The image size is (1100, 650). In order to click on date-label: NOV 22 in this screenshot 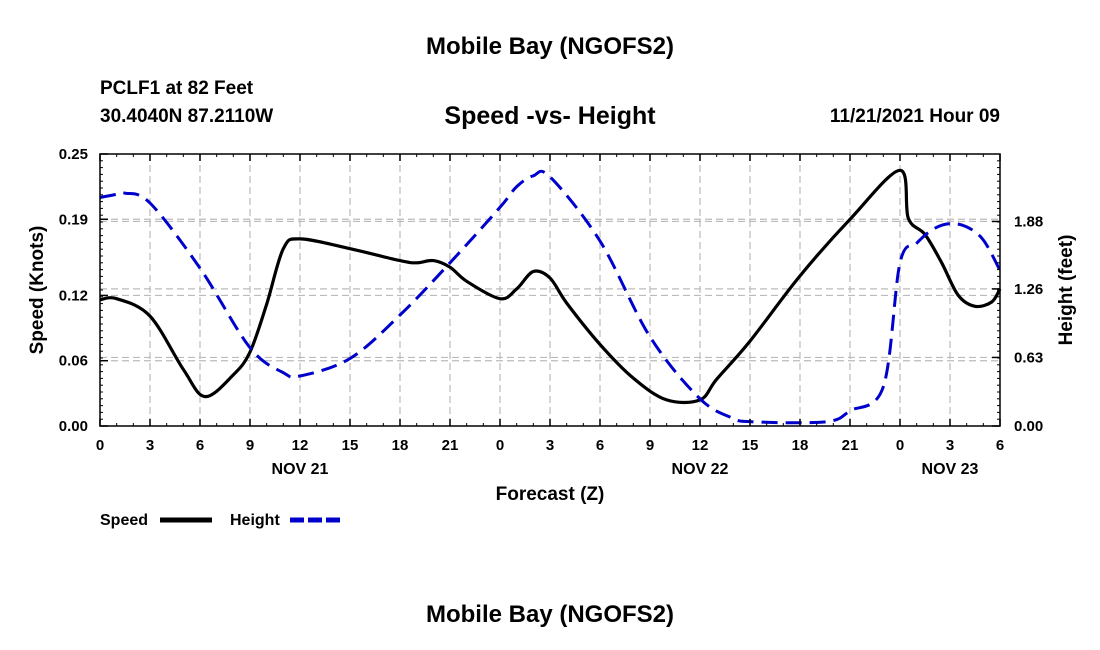, I will do `click(700, 469)`.